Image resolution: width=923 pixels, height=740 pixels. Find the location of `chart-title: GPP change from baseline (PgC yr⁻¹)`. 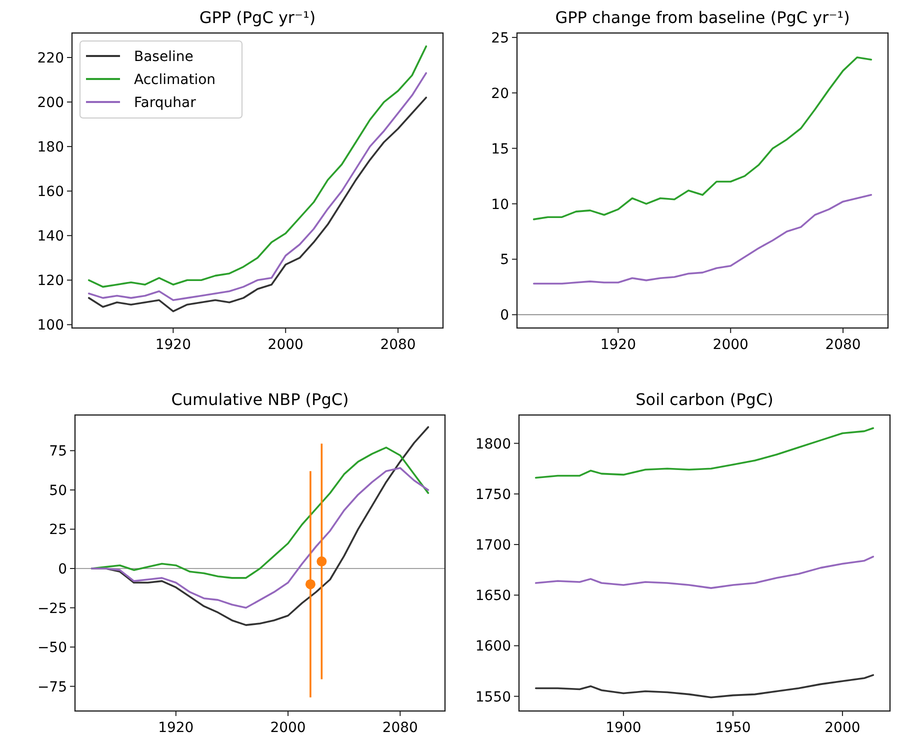

chart-title: GPP change from baseline (PgC yr⁻¹) is located at coordinates (702, 17).